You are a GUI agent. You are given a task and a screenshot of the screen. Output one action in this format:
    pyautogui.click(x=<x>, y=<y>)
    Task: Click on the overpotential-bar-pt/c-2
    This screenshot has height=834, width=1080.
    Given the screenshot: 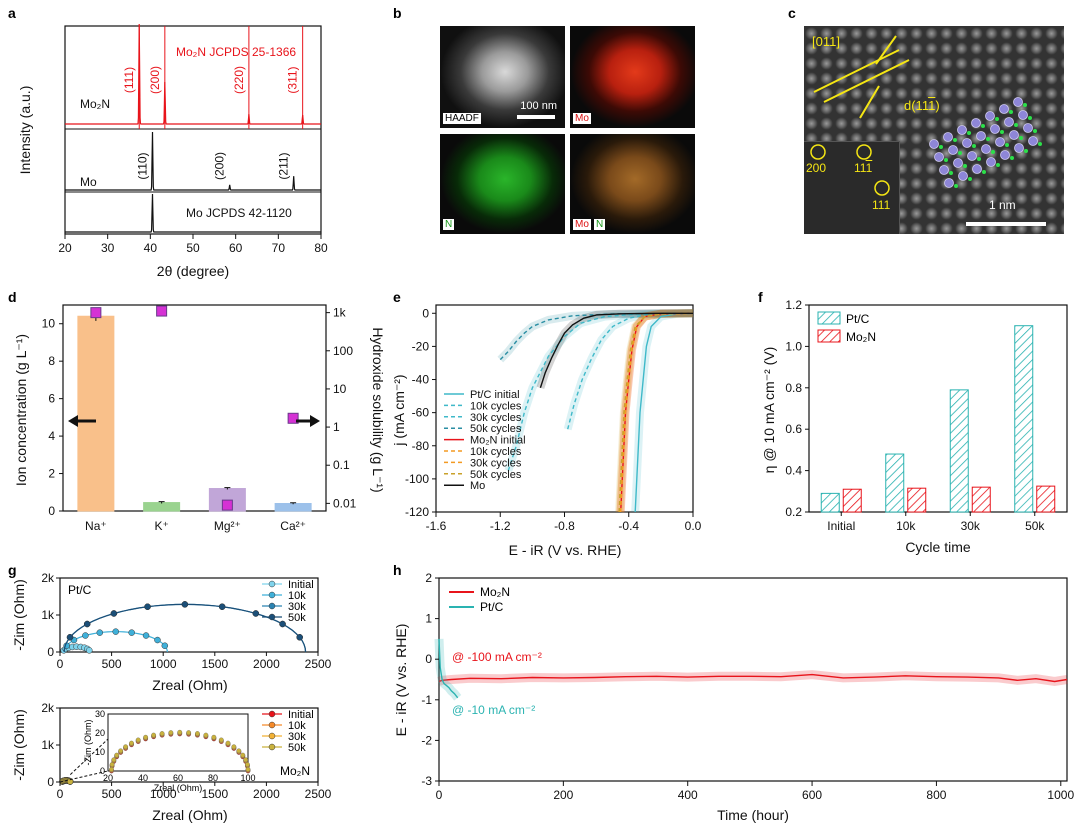 What is the action you would take?
    pyautogui.click(x=959, y=451)
    